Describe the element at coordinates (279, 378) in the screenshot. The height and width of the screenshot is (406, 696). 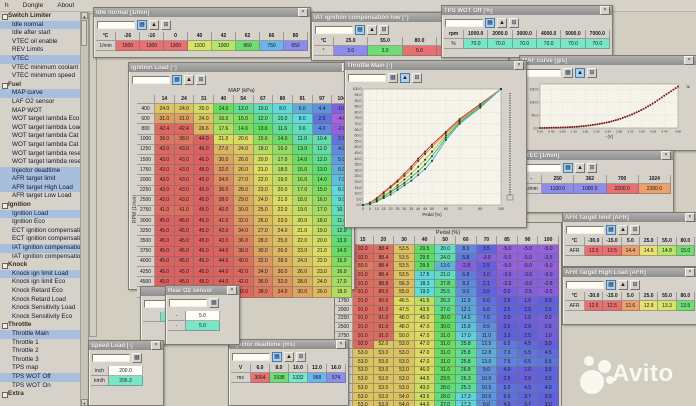
I see `value-cell: 1938` at that location.